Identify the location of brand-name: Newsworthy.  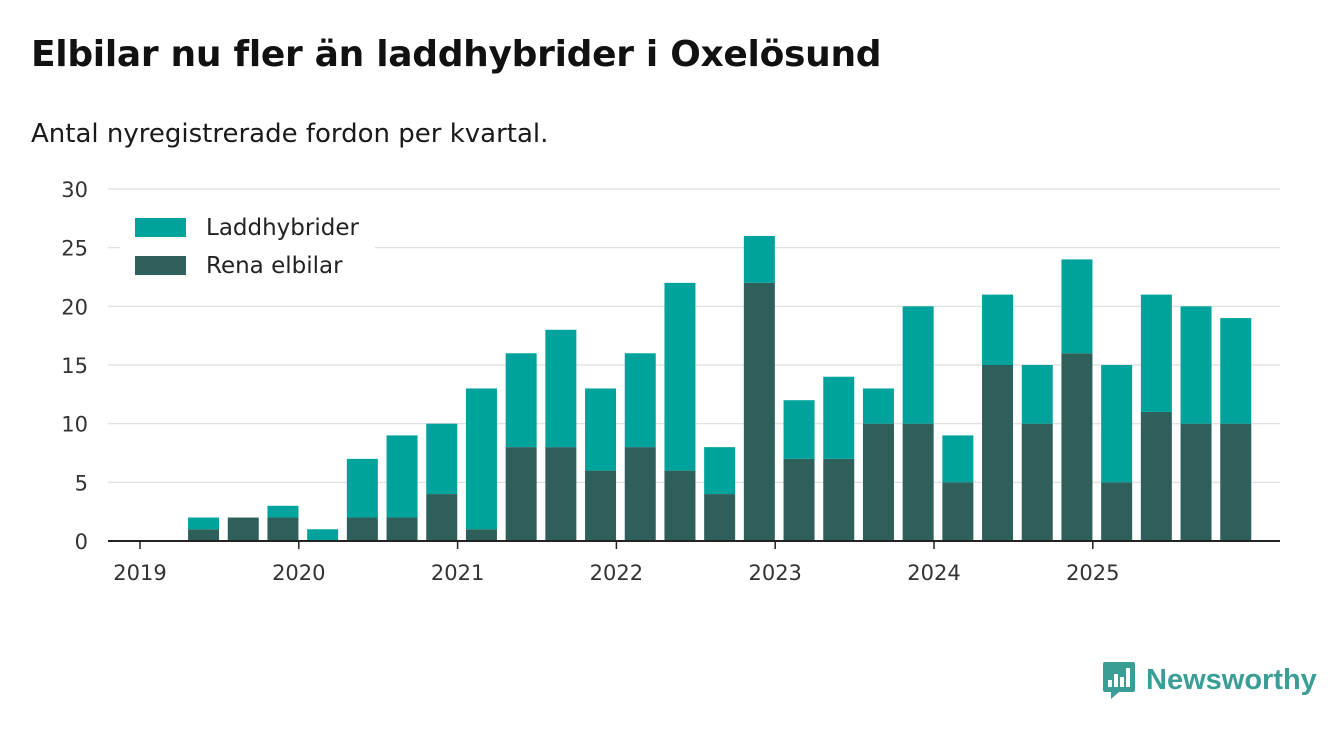
(1231, 679).